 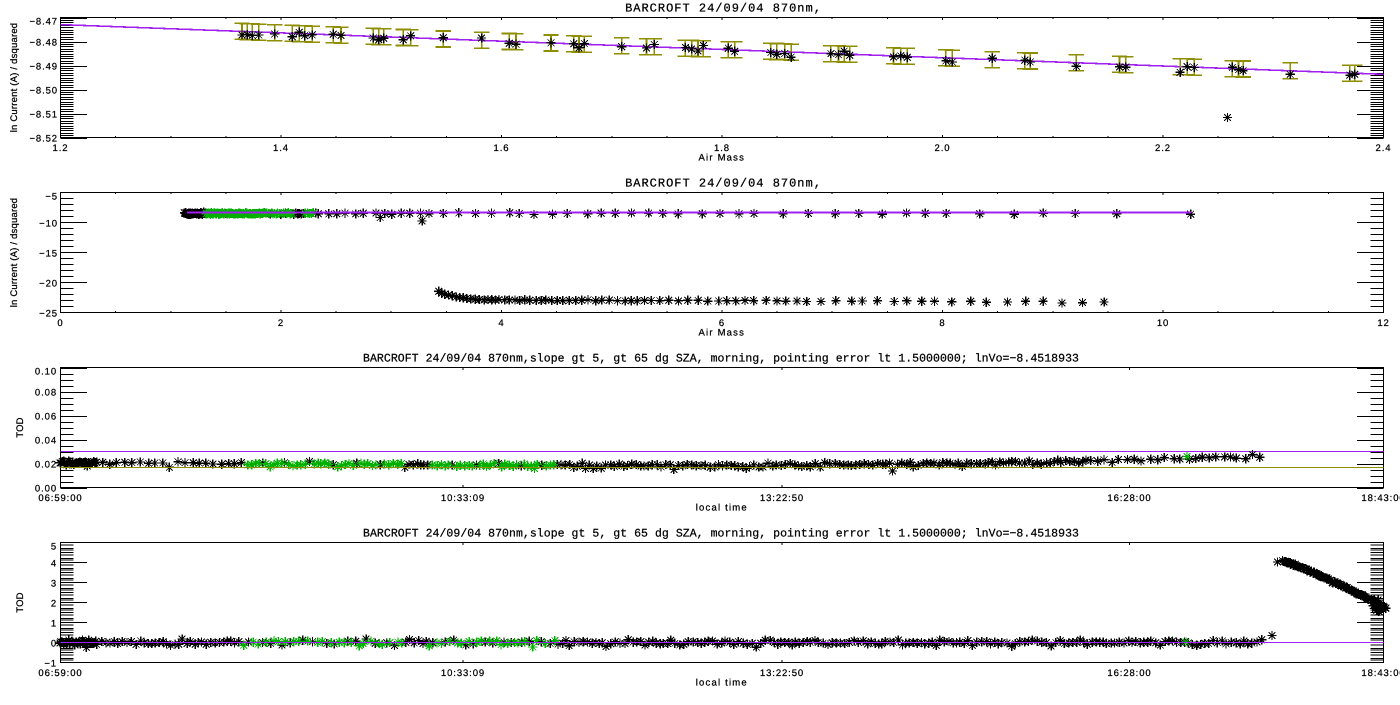 What do you see at coordinates (46, 372) in the screenshot?
I see `svg-text: 0.10` at bounding box center [46, 372].